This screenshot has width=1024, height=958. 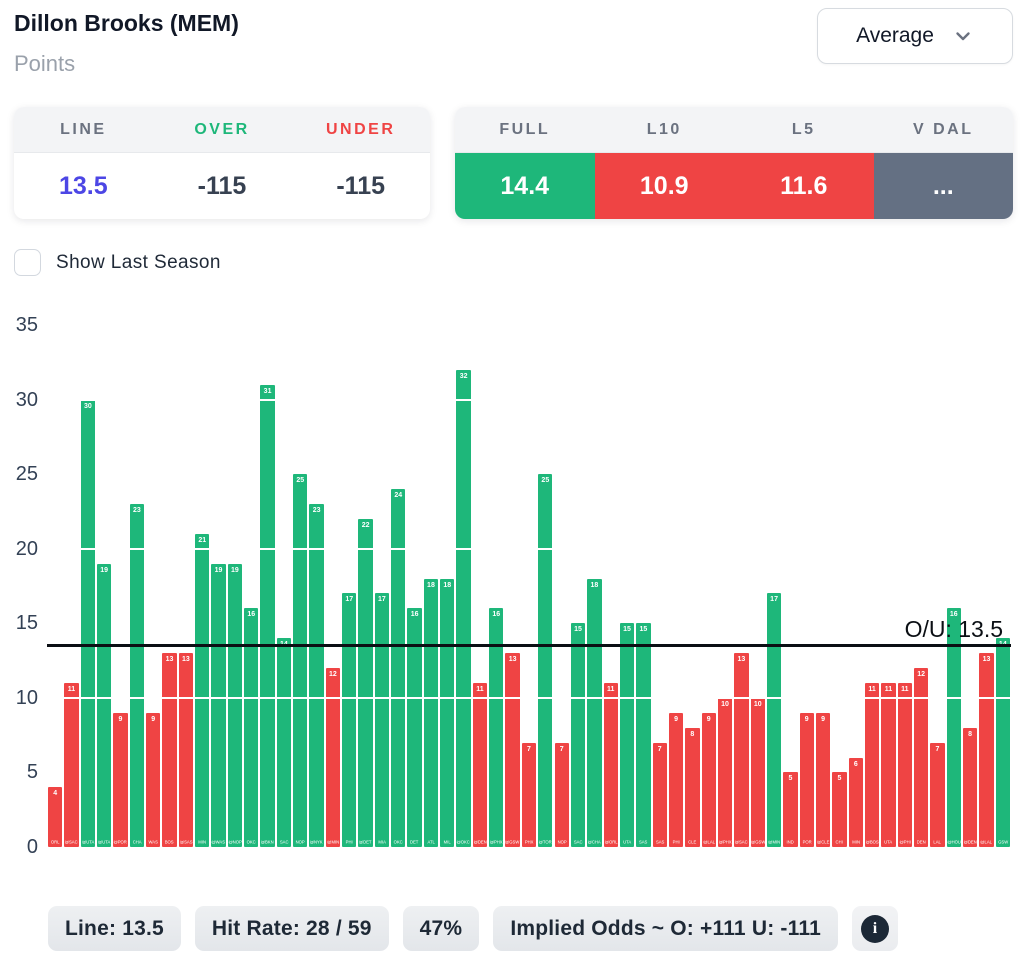 I want to click on game-bar-59-gsw: 14GSW, so click(x=1002, y=742).